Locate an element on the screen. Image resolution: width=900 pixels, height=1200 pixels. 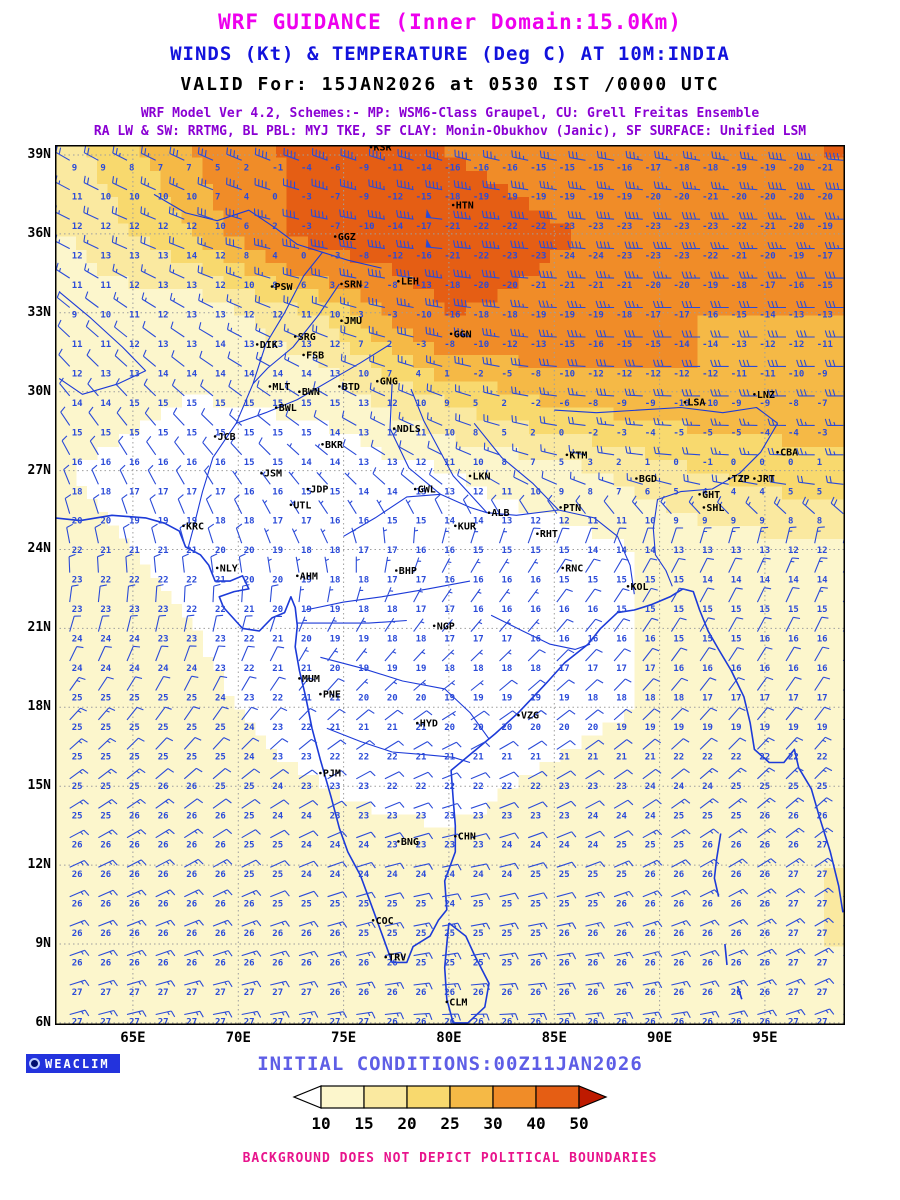
svg-text: -12 is located at coordinates (596, 374).